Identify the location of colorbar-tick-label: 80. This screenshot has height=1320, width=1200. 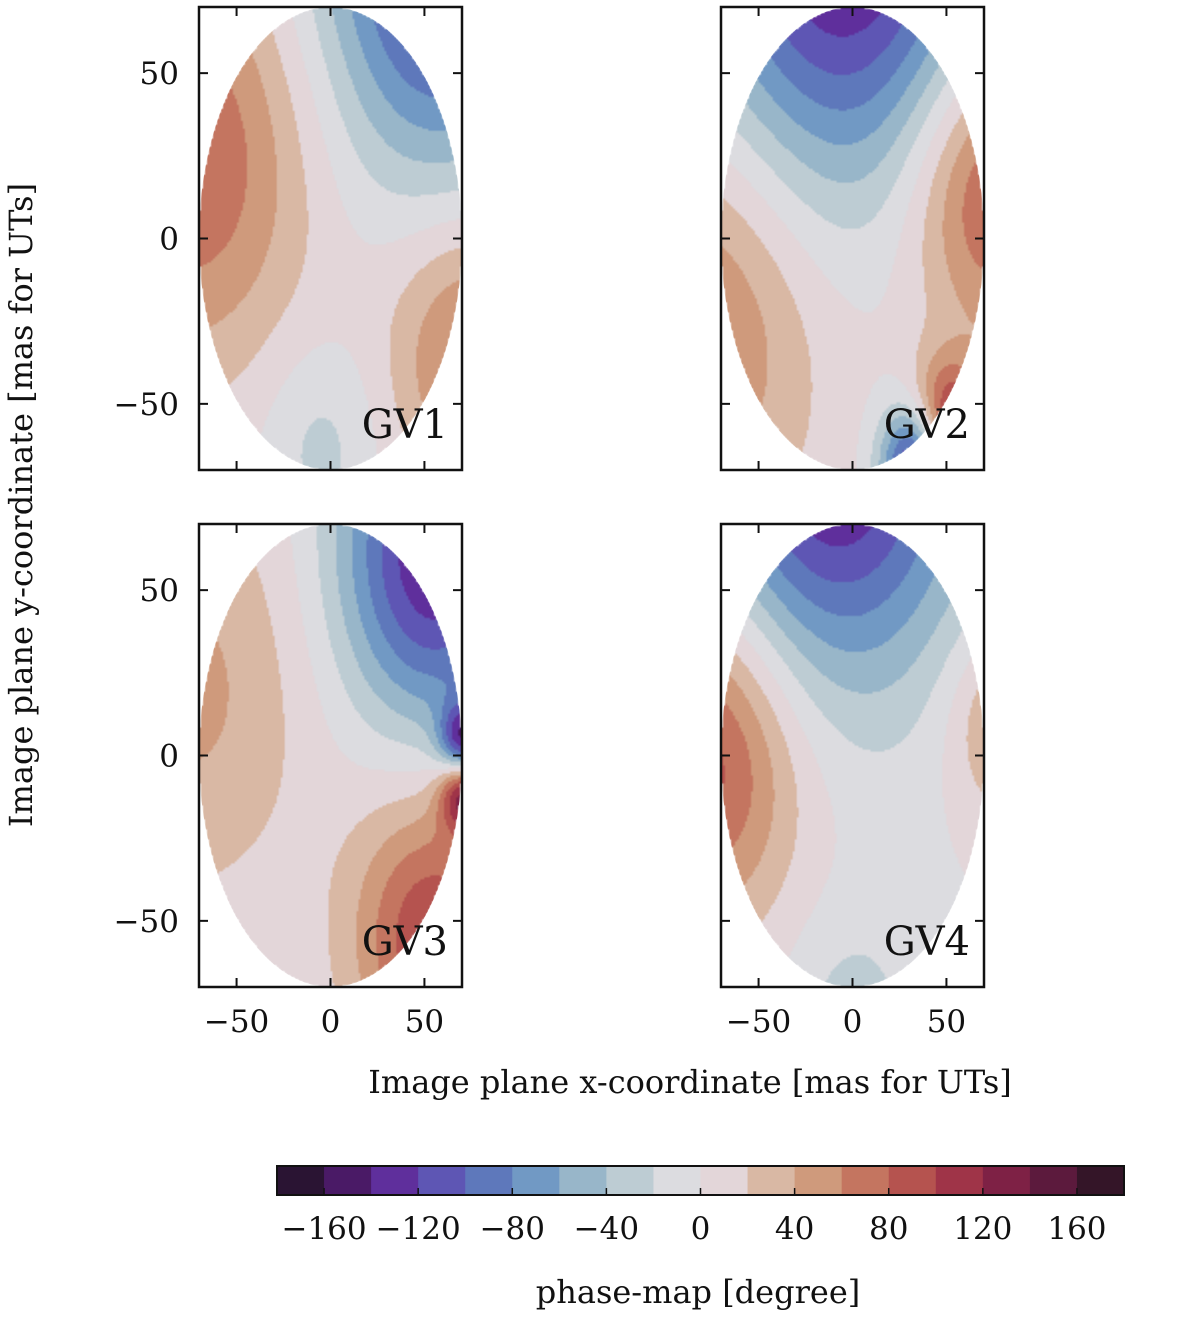
(888, 1229).